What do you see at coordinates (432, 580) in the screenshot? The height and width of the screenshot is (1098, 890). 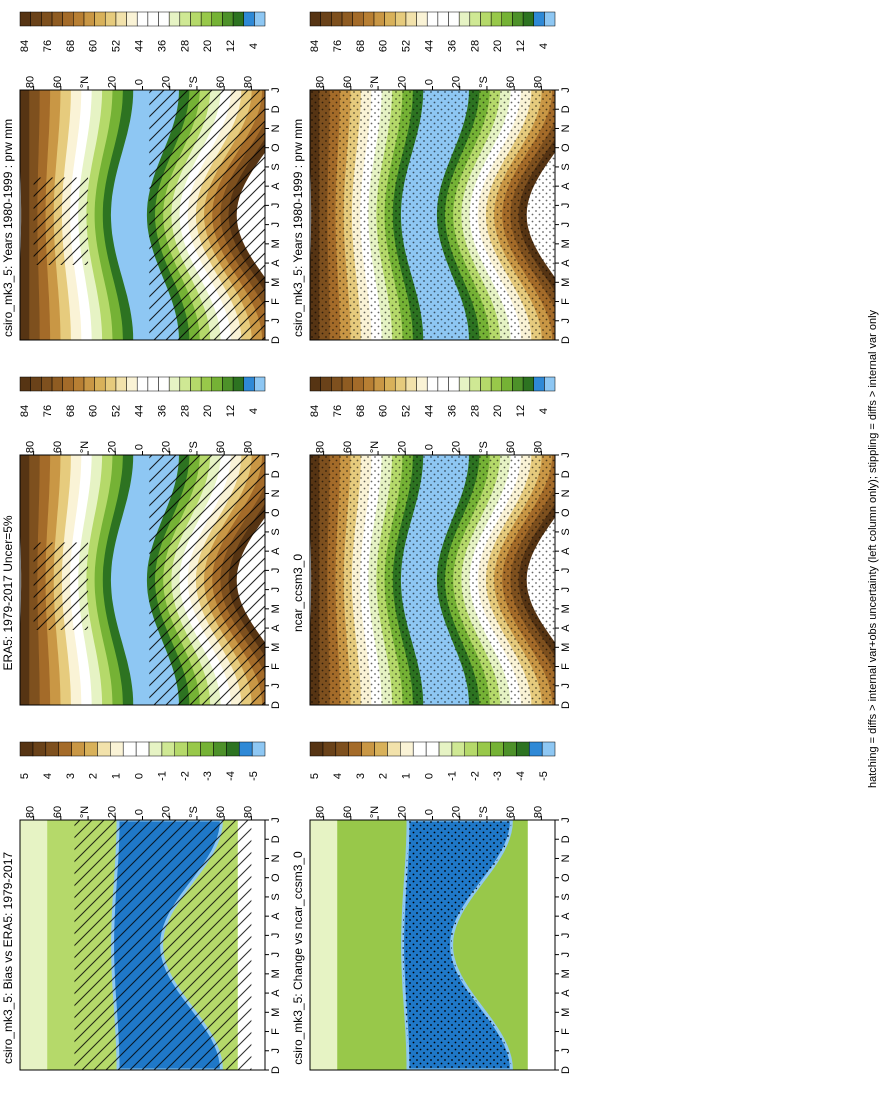 I see `stipple-overlay` at bounding box center [432, 580].